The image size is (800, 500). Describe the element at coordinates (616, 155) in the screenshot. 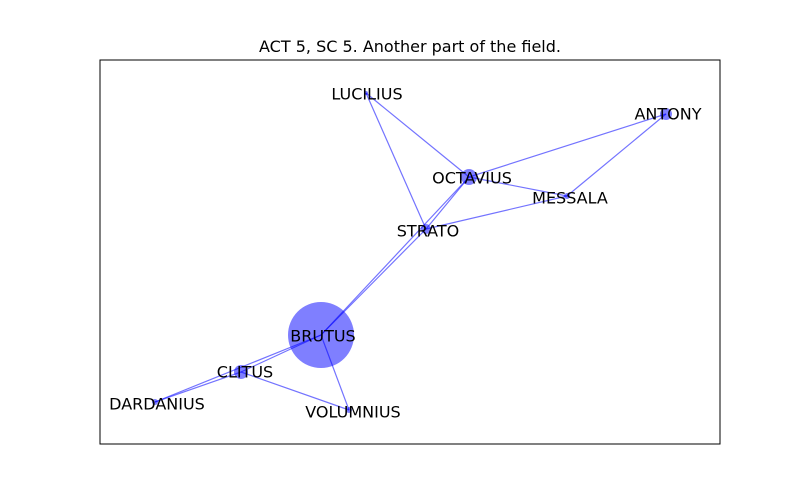

I see `edge-messala-antony` at that location.